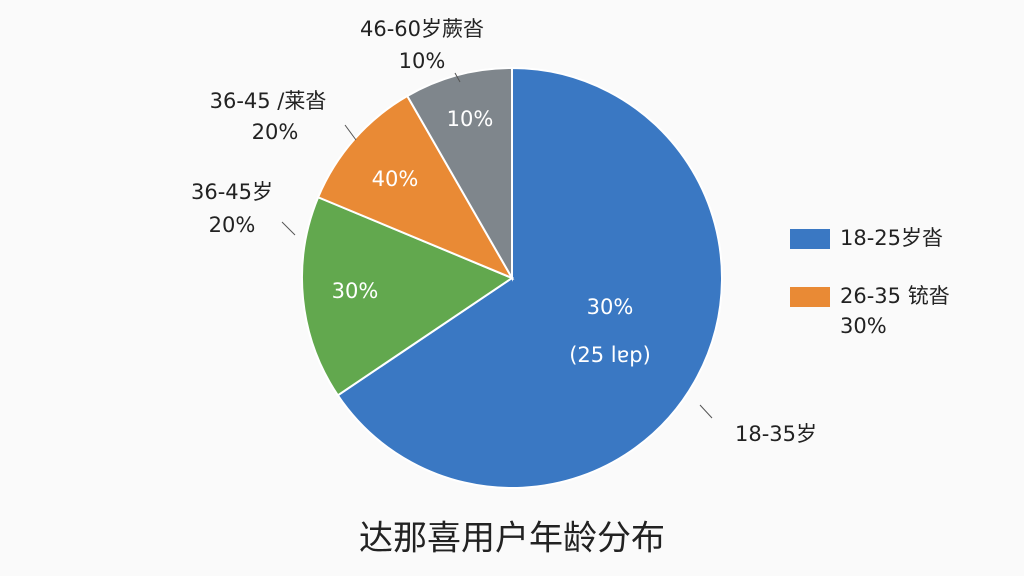 This screenshot has width=1024, height=576. What do you see at coordinates (422, 29) in the screenshot?
I see `category-label: 46-60岁蕨沓` at bounding box center [422, 29].